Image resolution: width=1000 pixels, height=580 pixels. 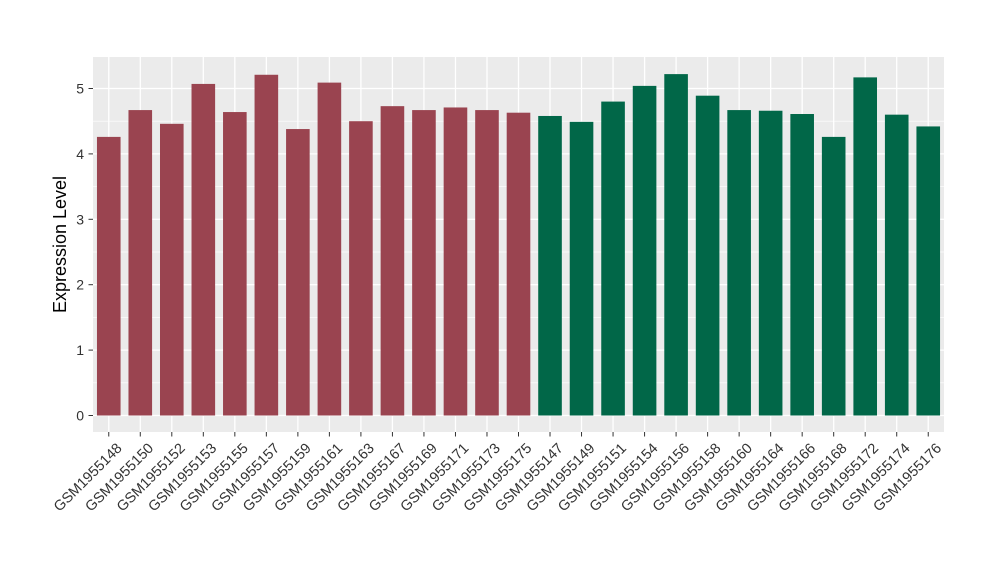 What do you see at coordinates (203, 249) in the screenshot?
I see `bar-GSM1955153` at bounding box center [203, 249].